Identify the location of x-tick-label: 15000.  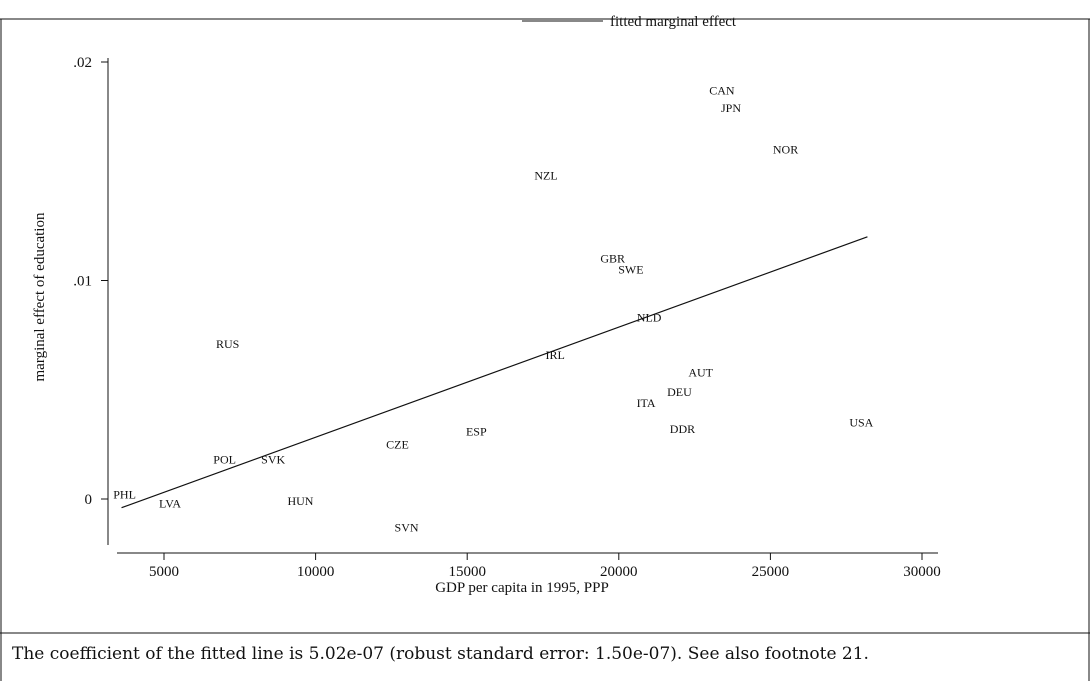
(467, 572).